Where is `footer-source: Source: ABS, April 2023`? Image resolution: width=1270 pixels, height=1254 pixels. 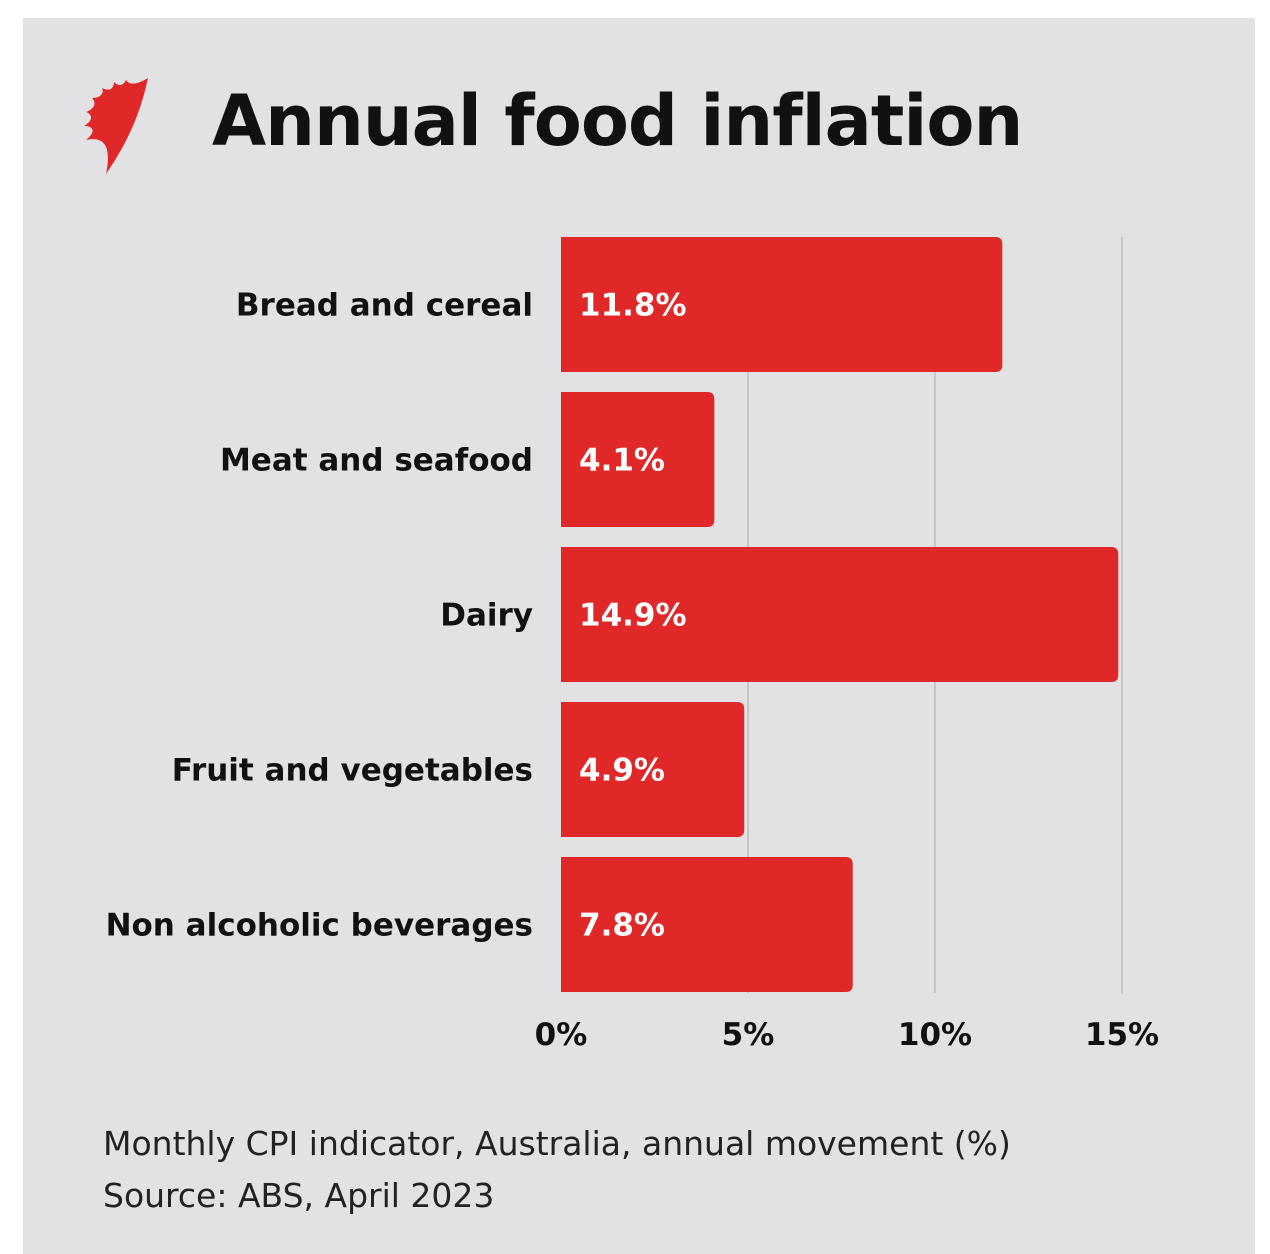
footer-source: Source: ABS, April 2023 is located at coordinates (299, 1195).